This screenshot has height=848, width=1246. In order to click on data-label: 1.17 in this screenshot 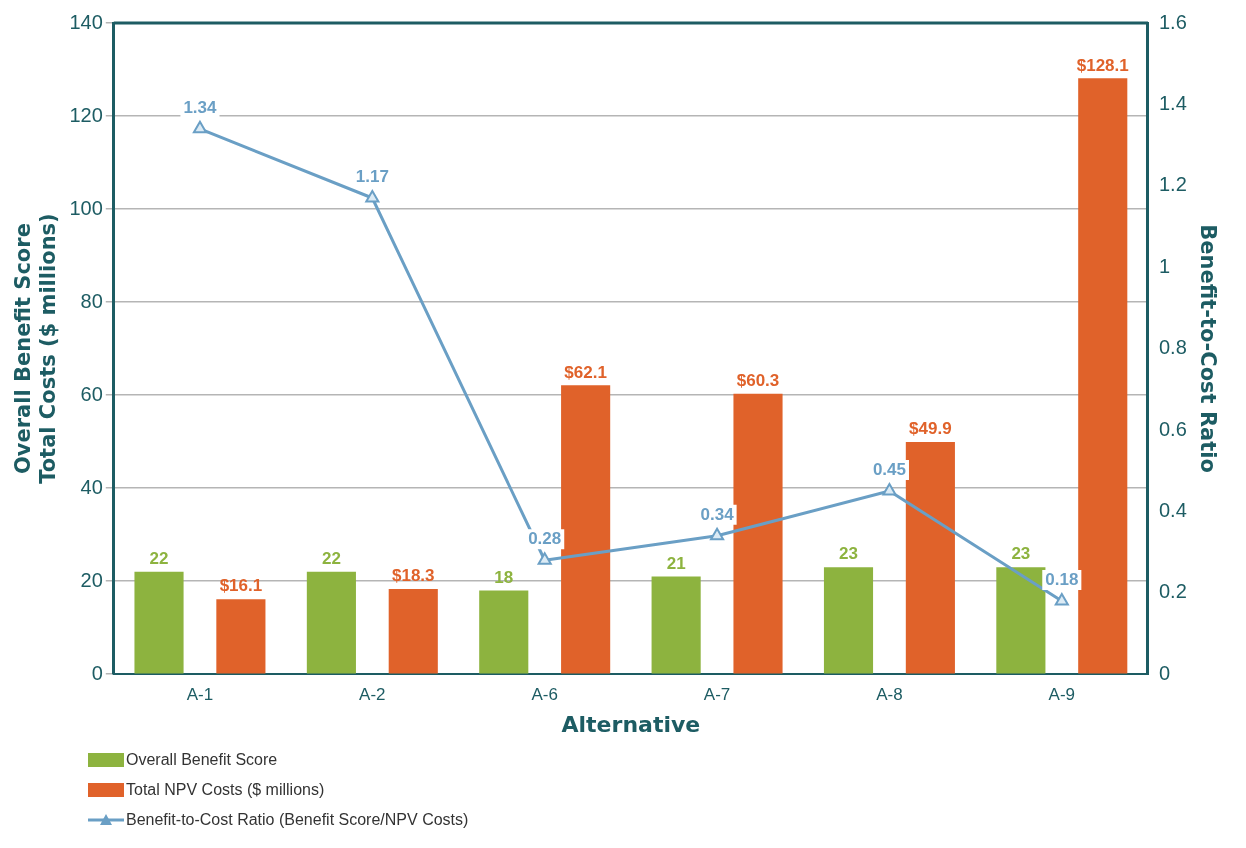, I will do `click(372, 177)`.